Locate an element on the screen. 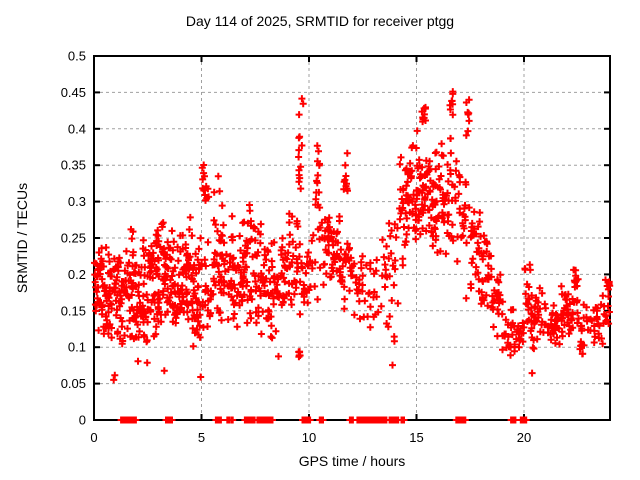  y-tick-label: 0.25 is located at coordinates (73, 238).